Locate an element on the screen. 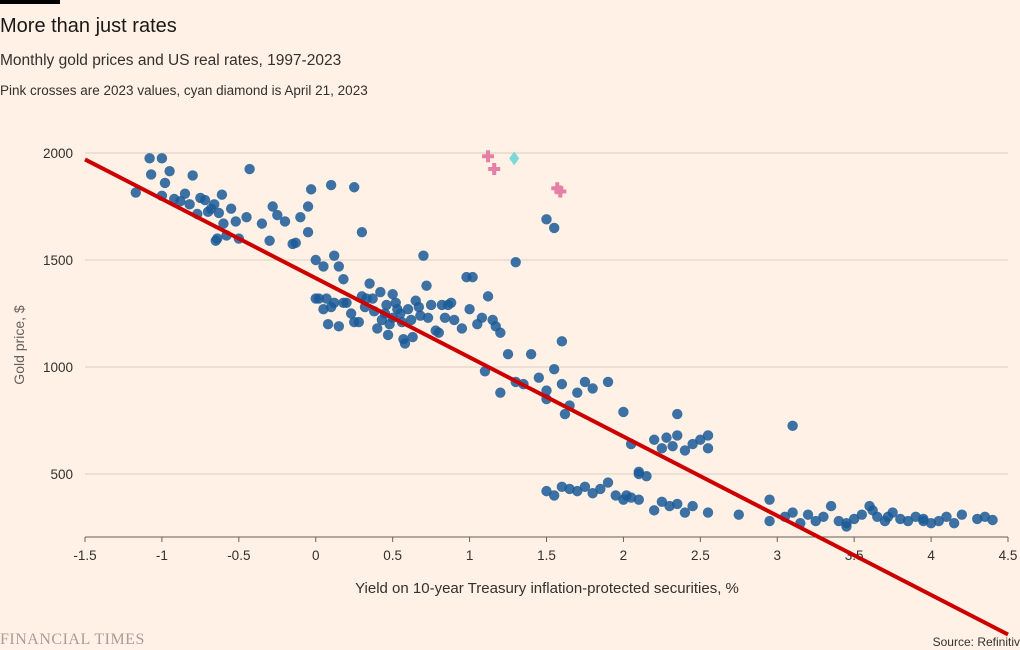  x-tick-label: -0.5 is located at coordinates (238, 555).